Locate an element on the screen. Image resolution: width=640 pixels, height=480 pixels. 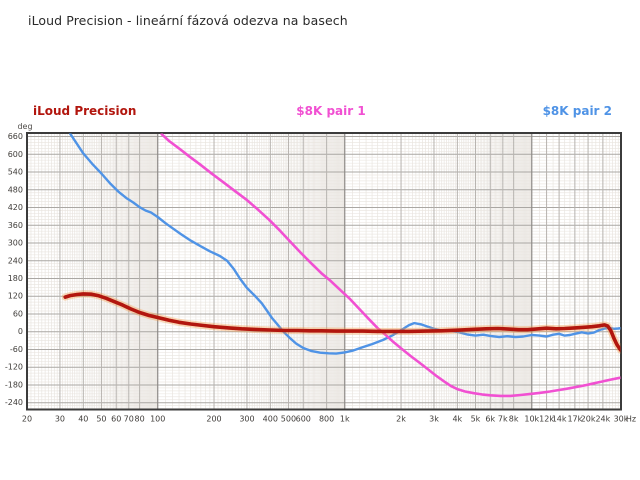
svg-text: 800 is located at coordinates (326, 419).